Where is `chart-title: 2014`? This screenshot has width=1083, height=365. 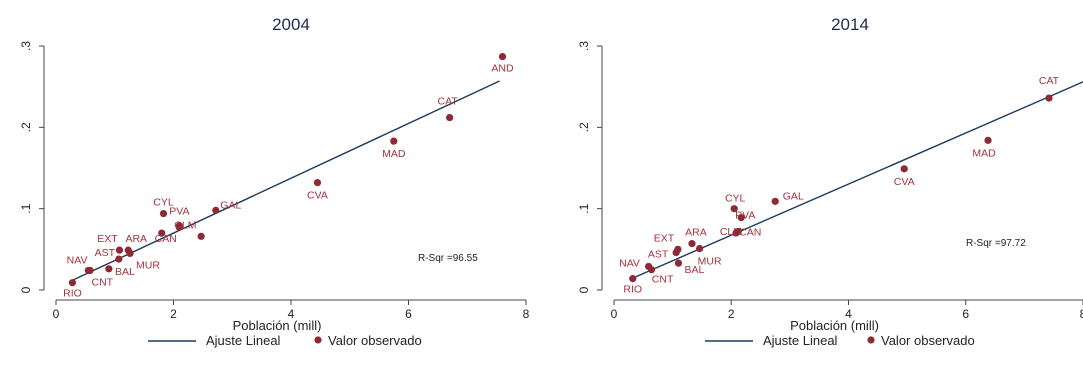 chart-title: 2014 is located at coordinates (850, 24).